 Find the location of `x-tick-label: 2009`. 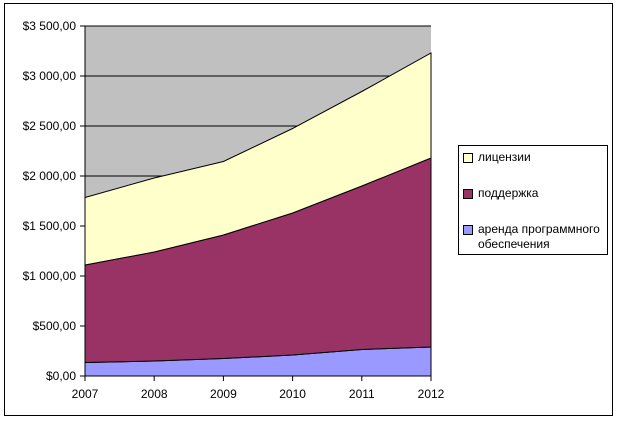

x-tick-label: 2009 is located at coordinates (223, 394).